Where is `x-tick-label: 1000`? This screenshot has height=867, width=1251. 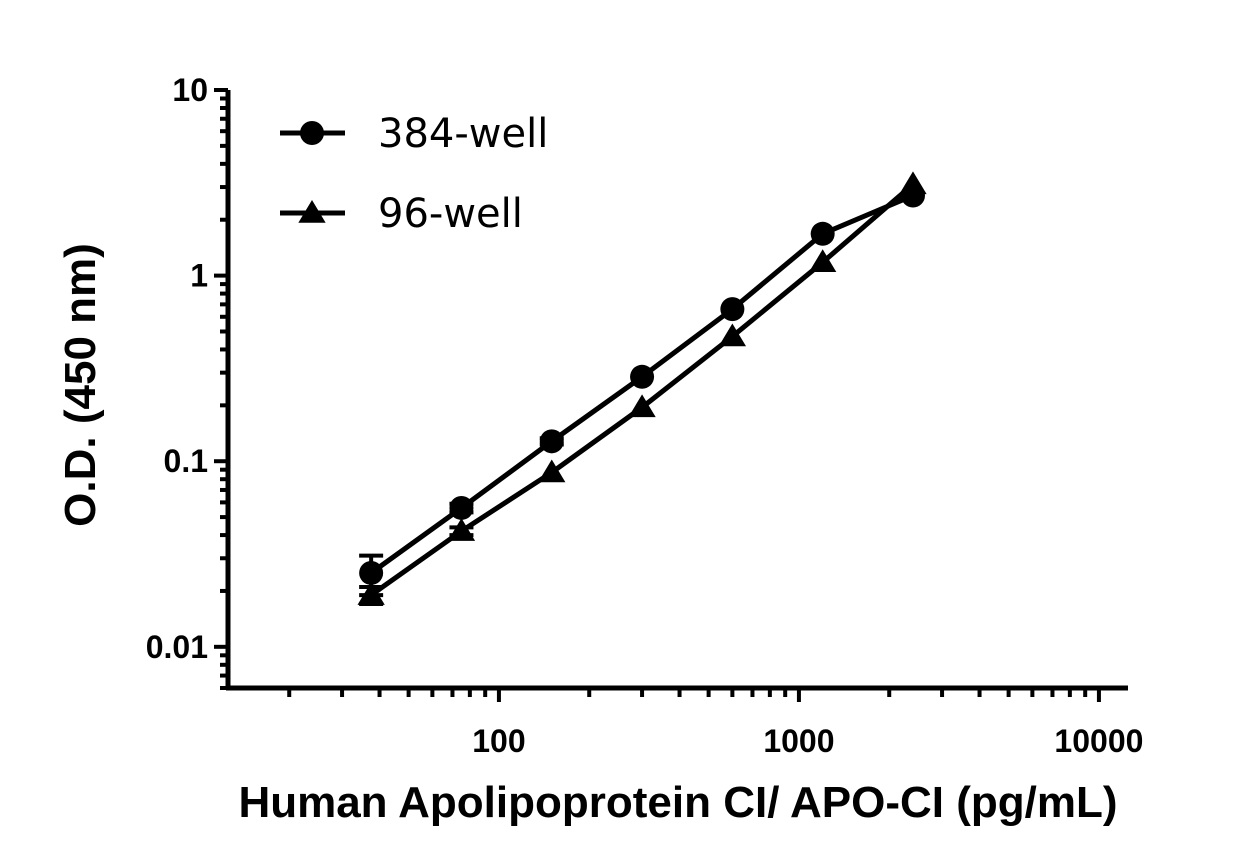 x-tick-label: 1000 is located at coordinates (798, 741).